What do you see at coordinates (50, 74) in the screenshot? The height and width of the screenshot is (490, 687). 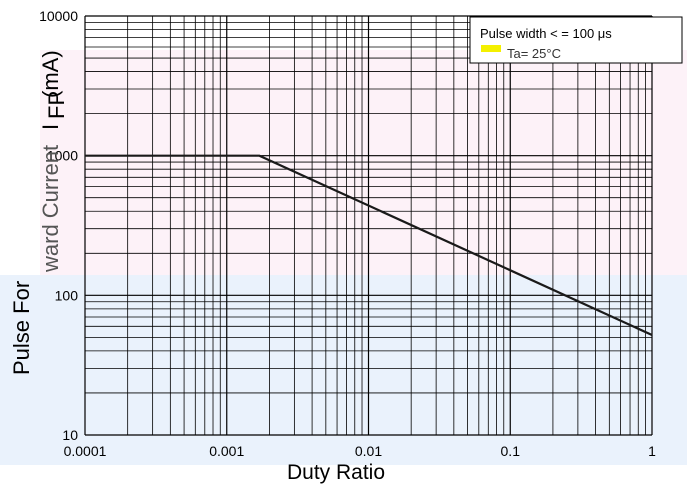 I see `y-axis-label-unit: (mA)` at bounding box center [50, 74].